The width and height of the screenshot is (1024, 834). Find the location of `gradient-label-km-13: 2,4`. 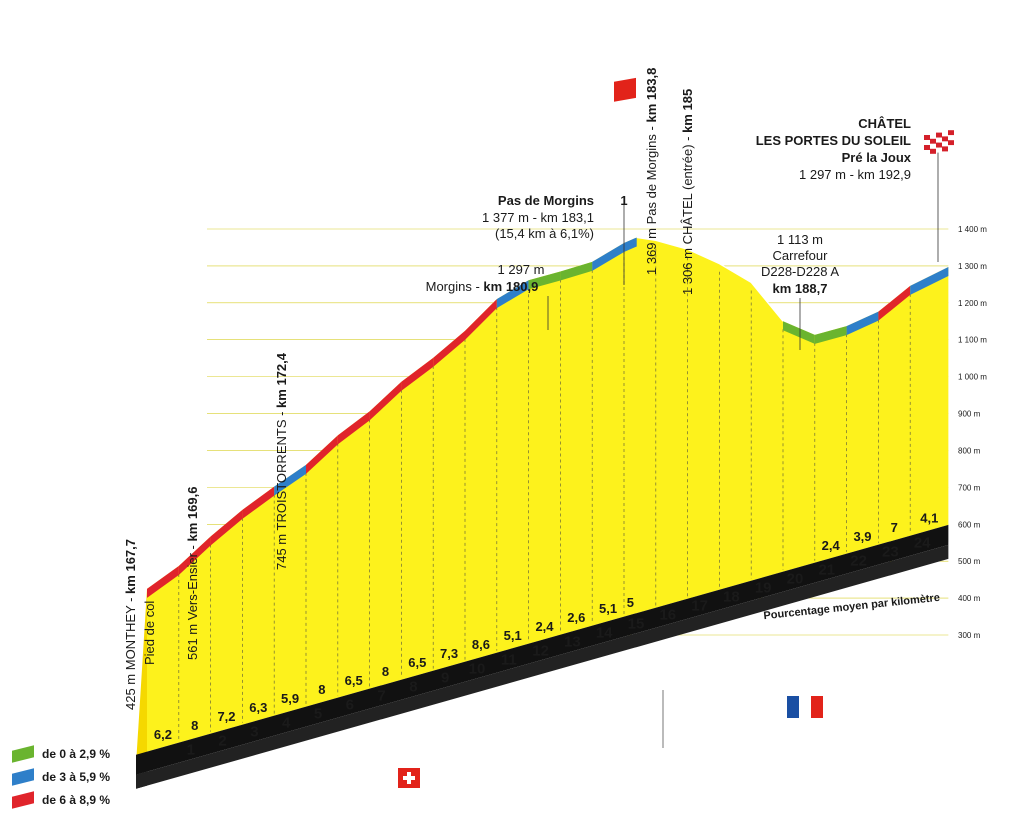

gradient-label-km-13: 2,4 is located at coordinates (544, 626).